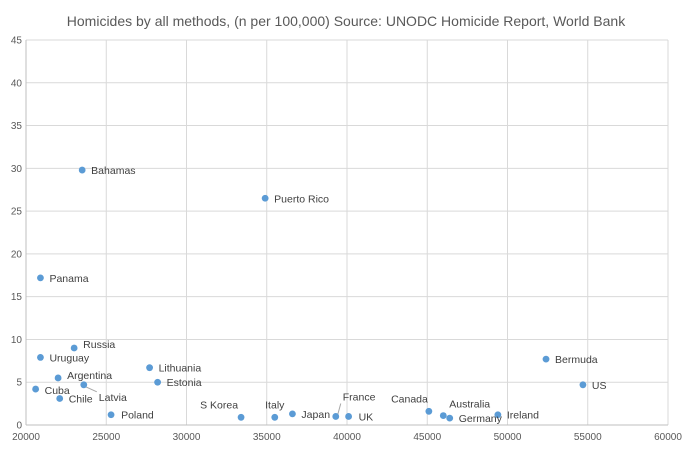 This screenshot has height=450, width=693. What do you see at coordinates (57, 391) in the screenshot?
I see `point-label: Cuba` at bounding box center [57, 391].